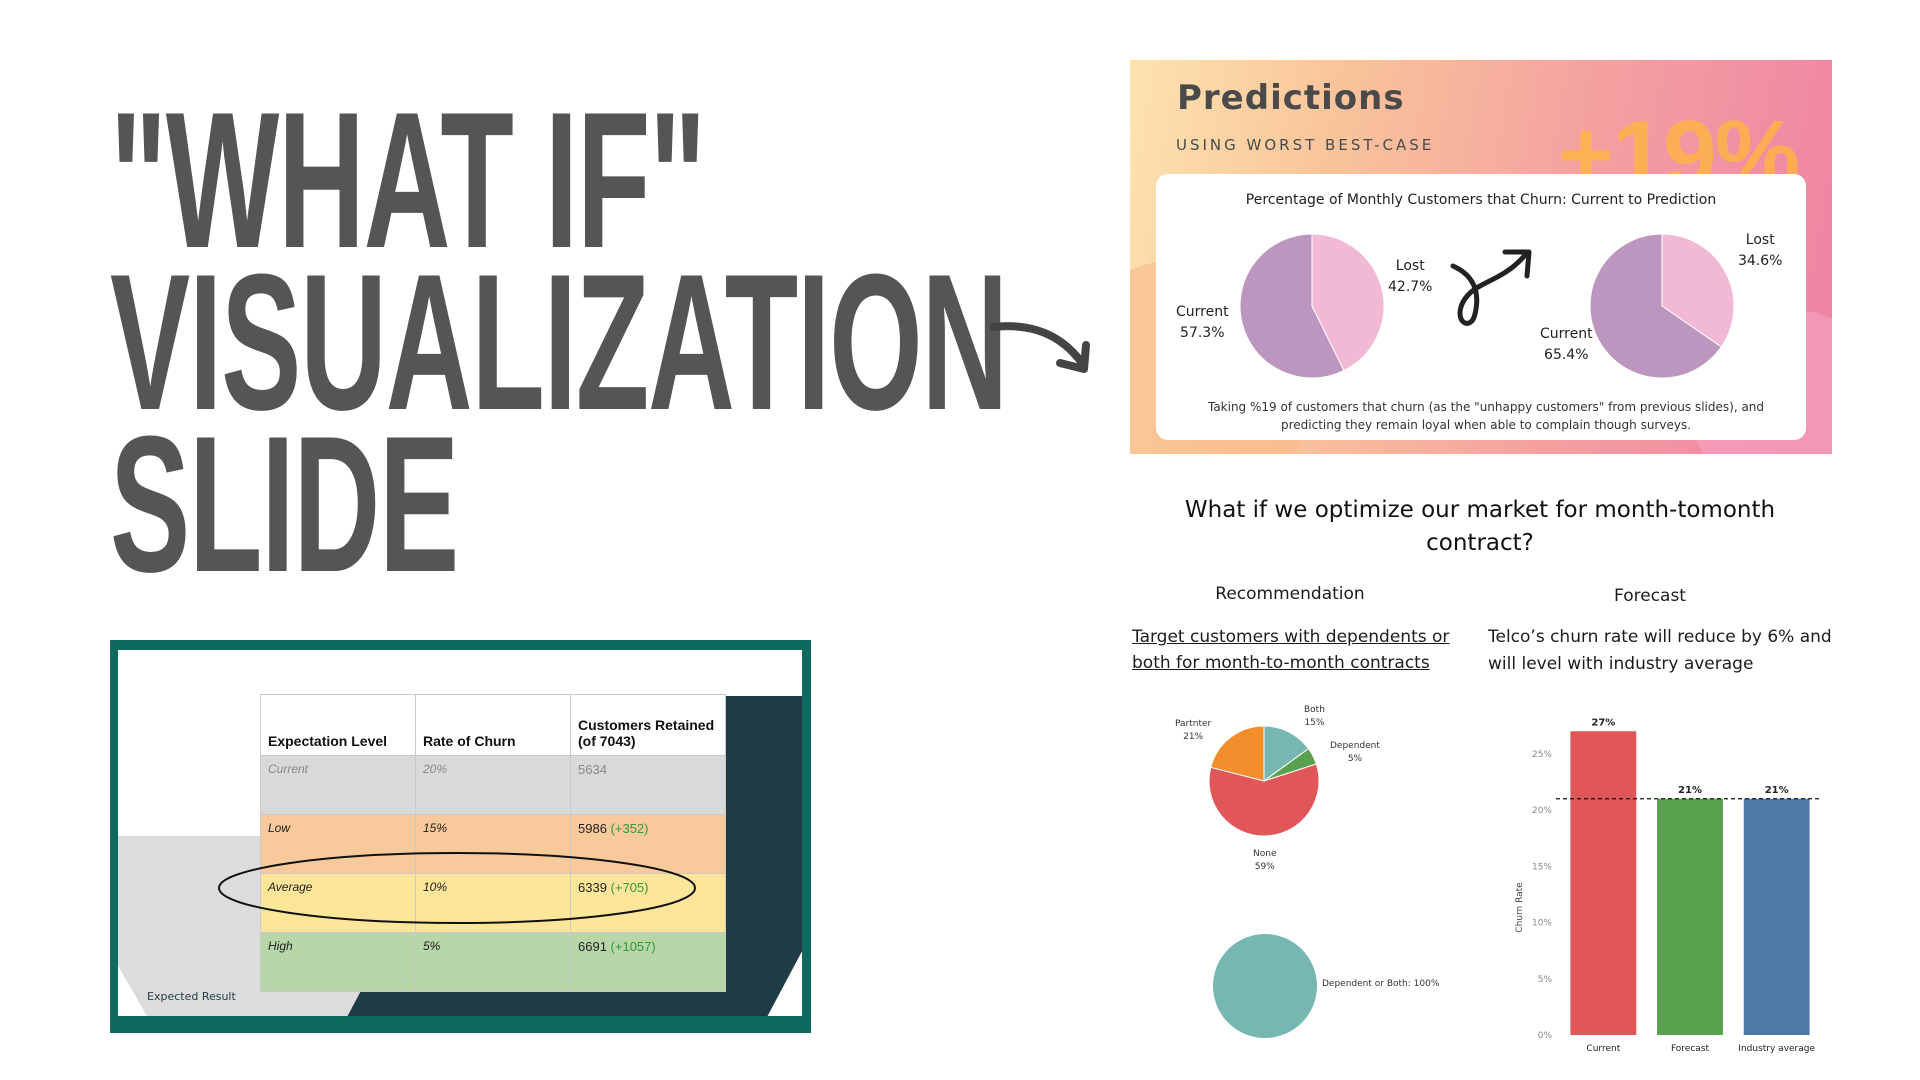 This screenshot has width=1920, height=1080. I want to click on x-tick-label: Forecast, so click(1690, 1049).